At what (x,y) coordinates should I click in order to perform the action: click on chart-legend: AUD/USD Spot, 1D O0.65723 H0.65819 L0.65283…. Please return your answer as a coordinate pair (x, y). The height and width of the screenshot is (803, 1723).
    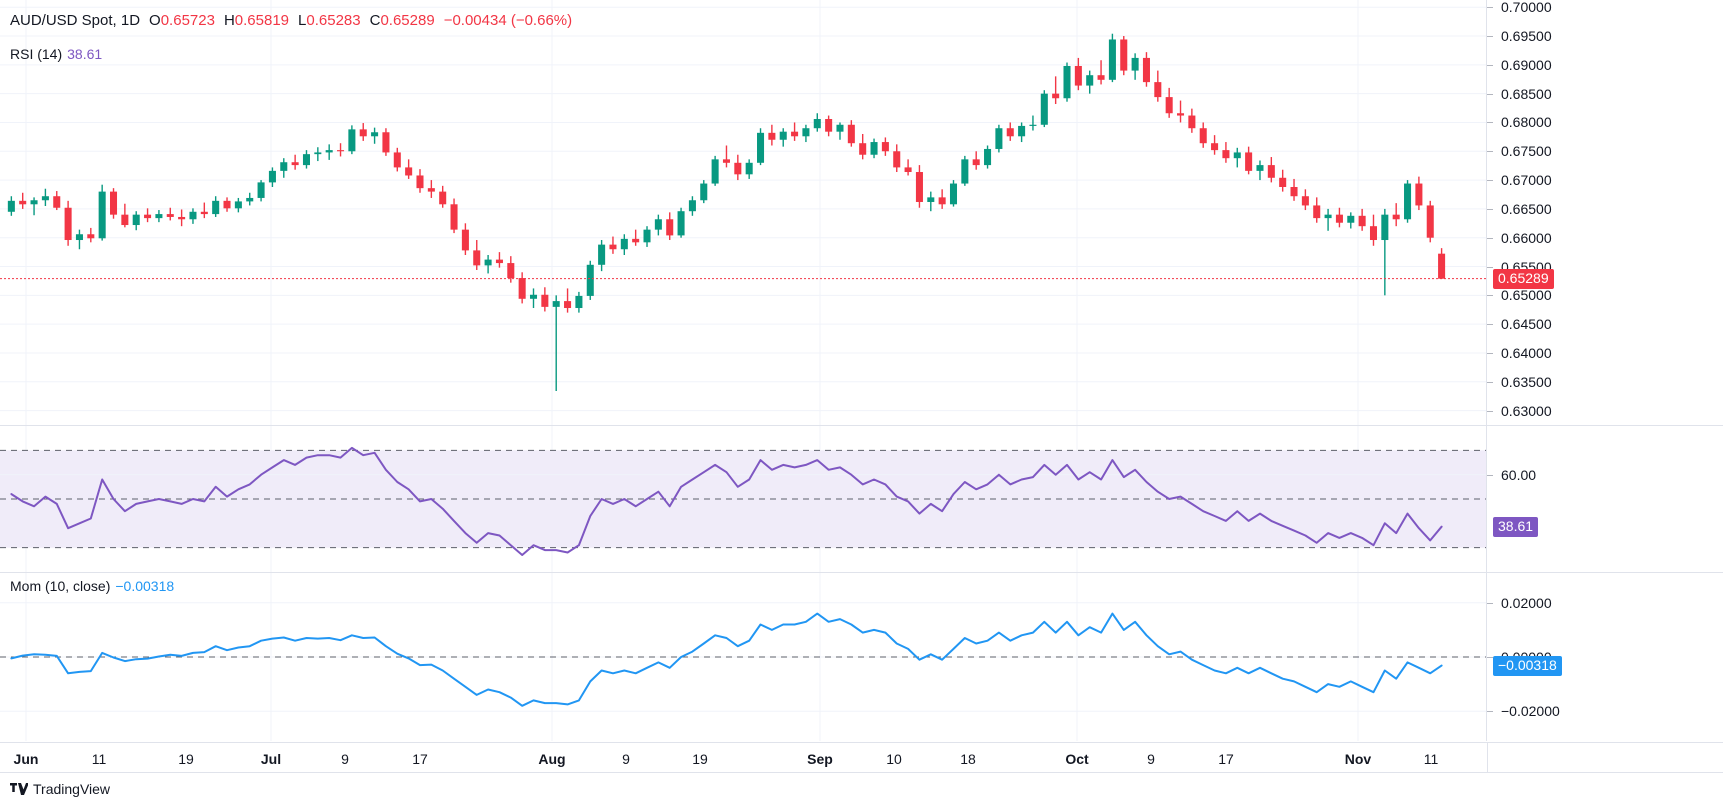
    Looking at the image, I should click on (291, 20).